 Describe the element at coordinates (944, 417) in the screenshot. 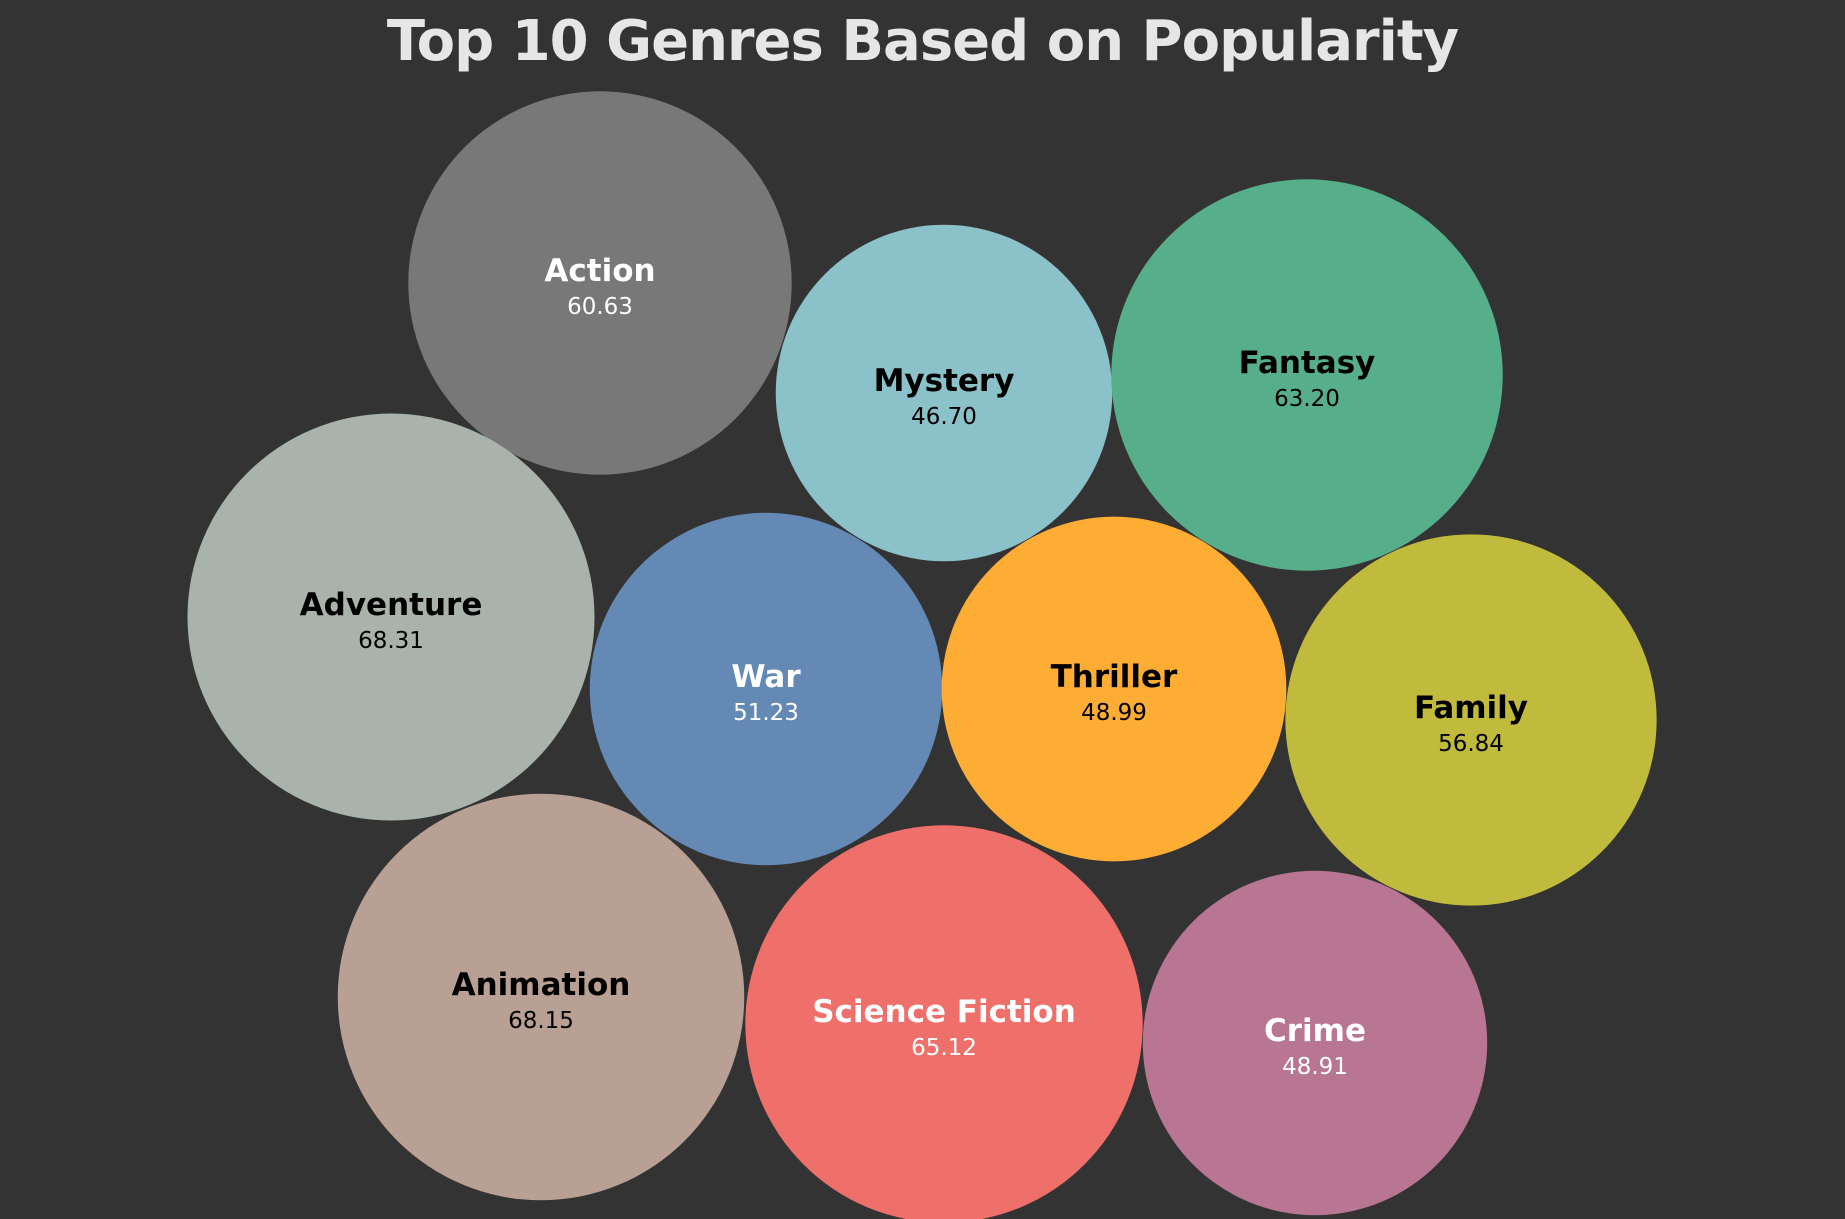

I see `bubble-value-mystery: 46.70` at that location.